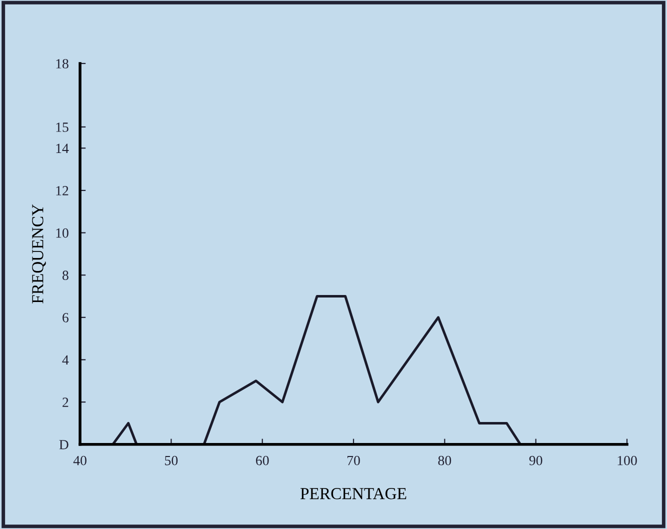 This screenshot has height=529, width=667. I want to click on y-tick-label: D, so click(63, 445).